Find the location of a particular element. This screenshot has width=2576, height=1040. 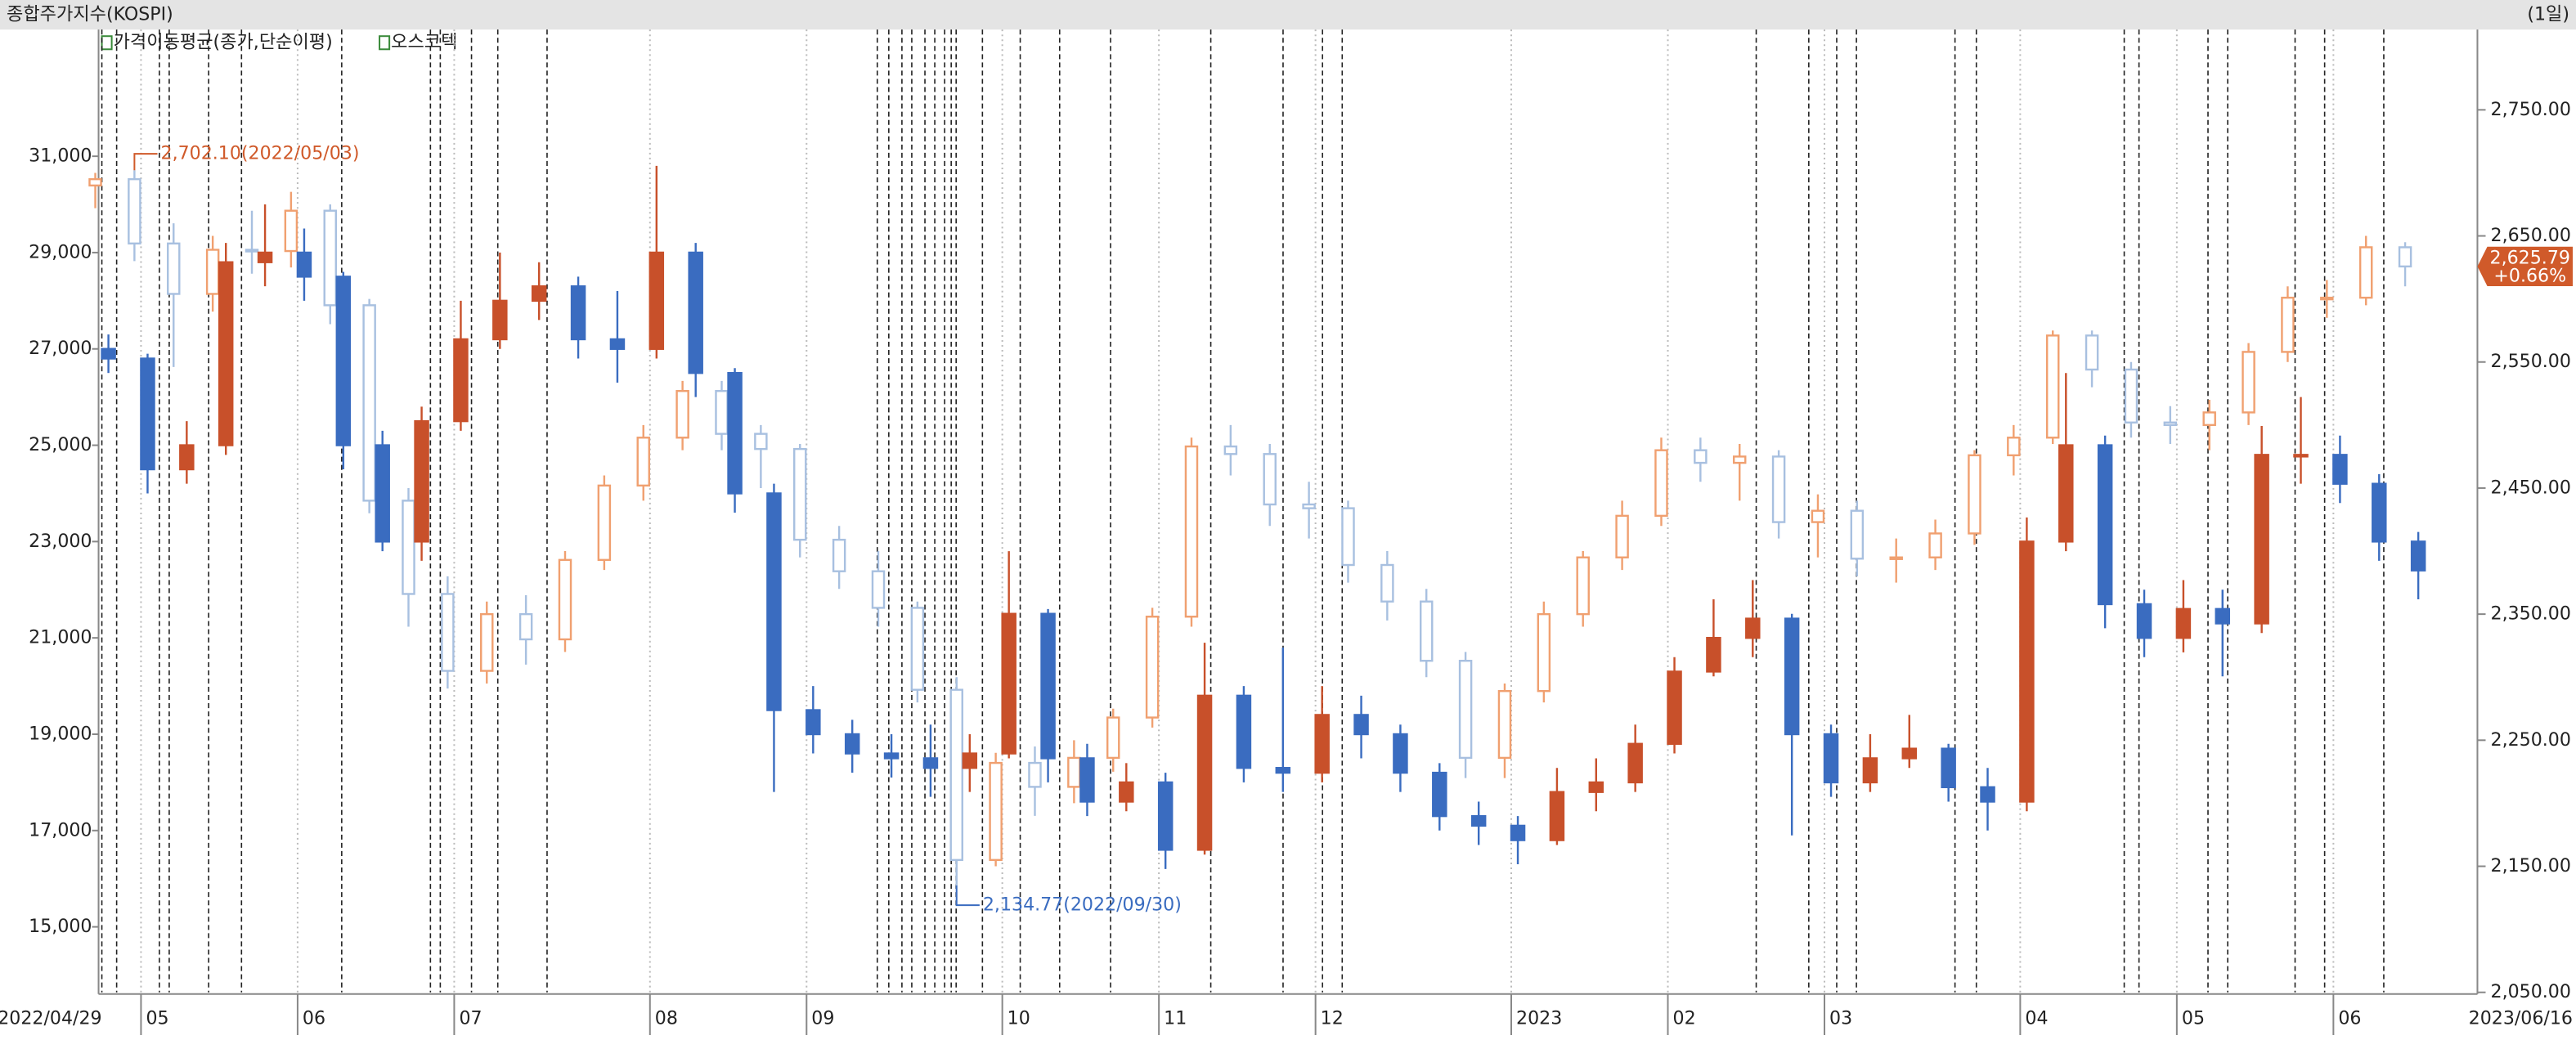

x-tick-label: 2023 is located at coordinates (1539, 1018).